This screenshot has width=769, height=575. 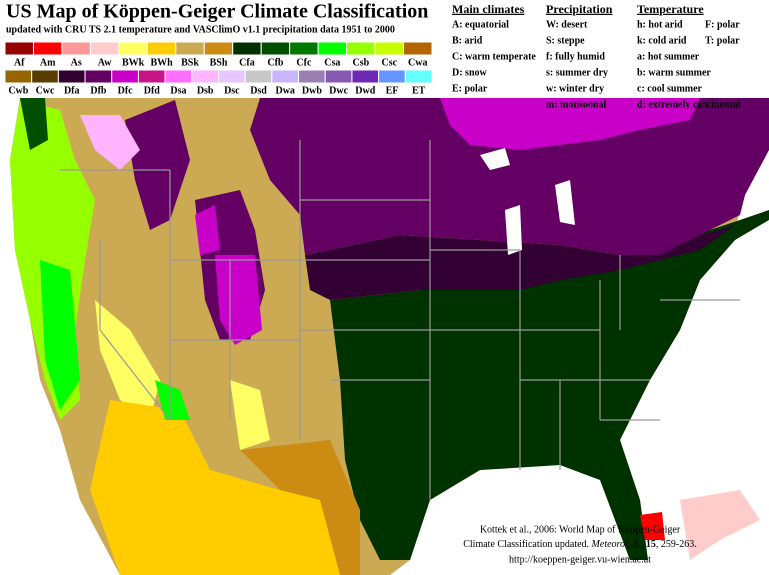 What do you see at coordinates (660, 24) in the screenshot?
I see `key-item: h: hot arid` at bounding box center [660, 24].